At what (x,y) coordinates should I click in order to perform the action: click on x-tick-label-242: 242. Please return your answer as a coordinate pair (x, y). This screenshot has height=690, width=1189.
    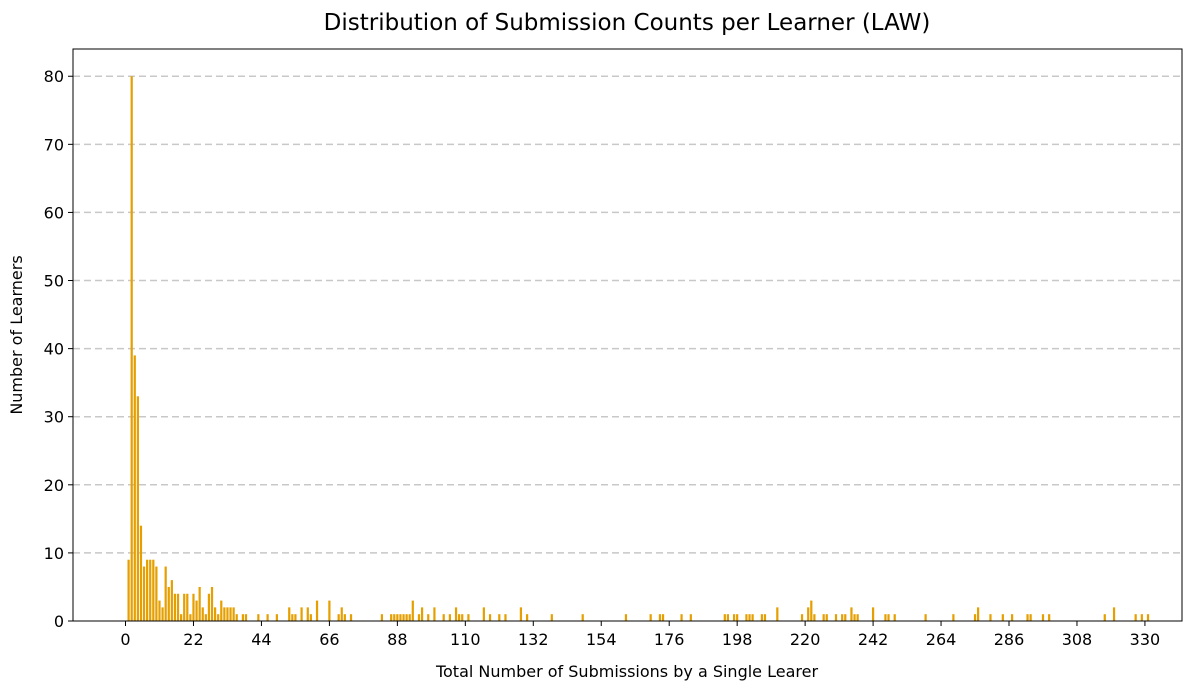
    Looking at the image, I should click on (873, 639).